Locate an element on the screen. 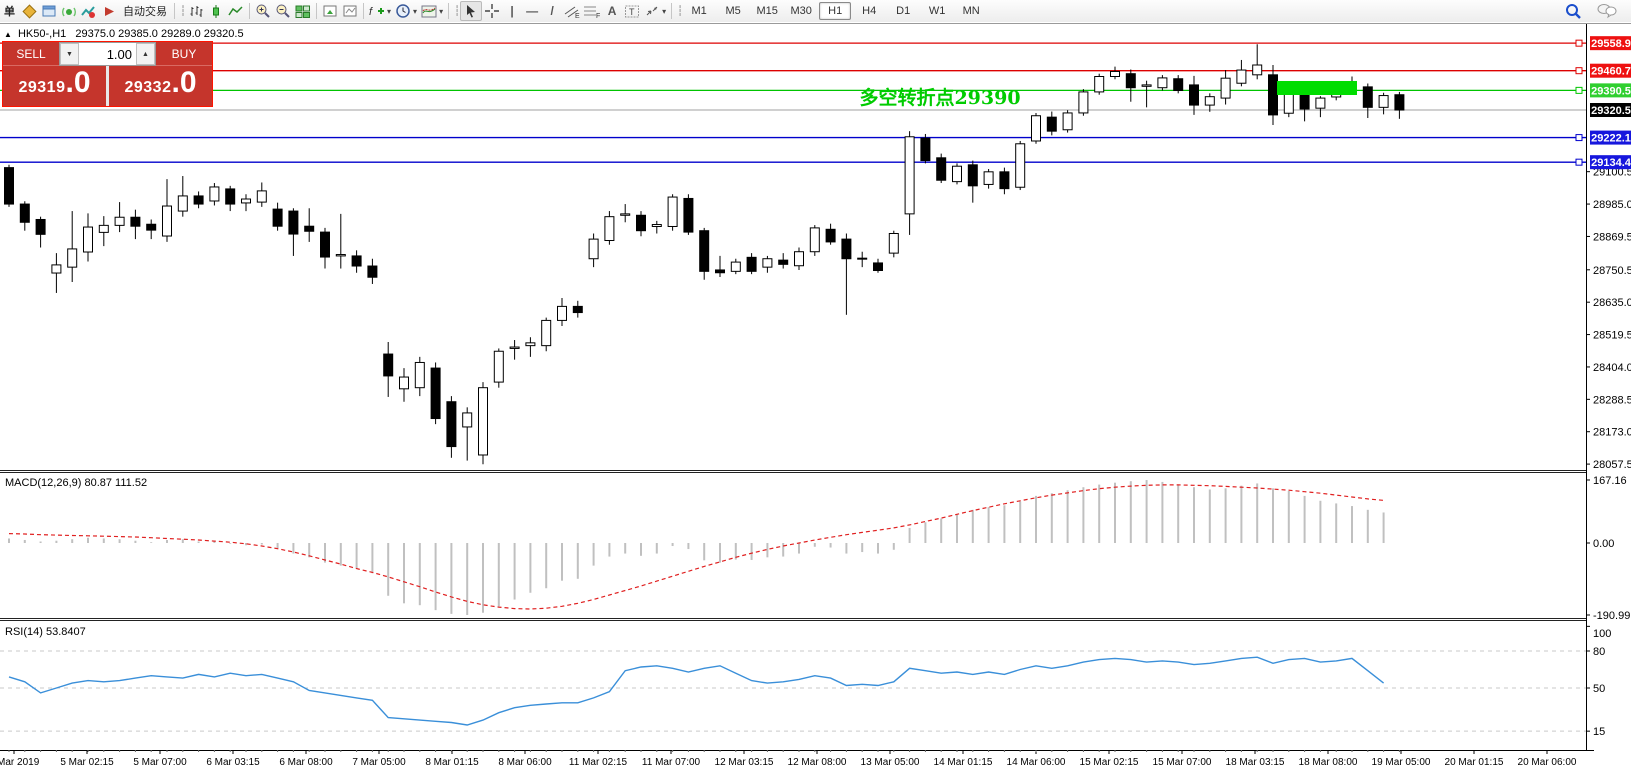  signals-icon is located at coordinates (69, 11).